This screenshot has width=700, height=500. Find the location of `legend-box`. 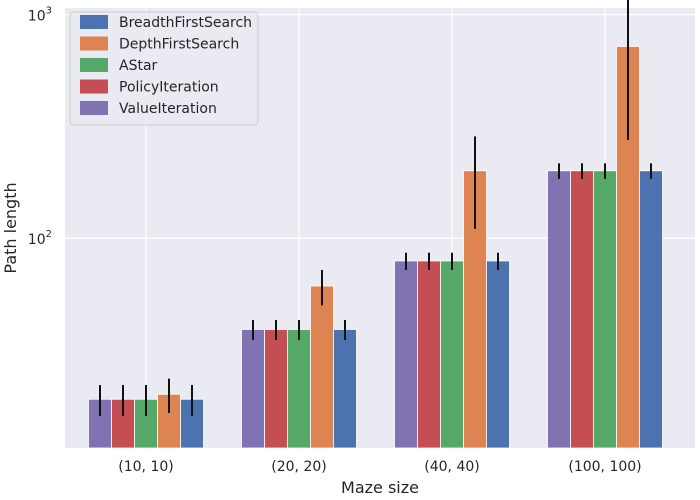

legend-box is located at coordinates (164, 68).